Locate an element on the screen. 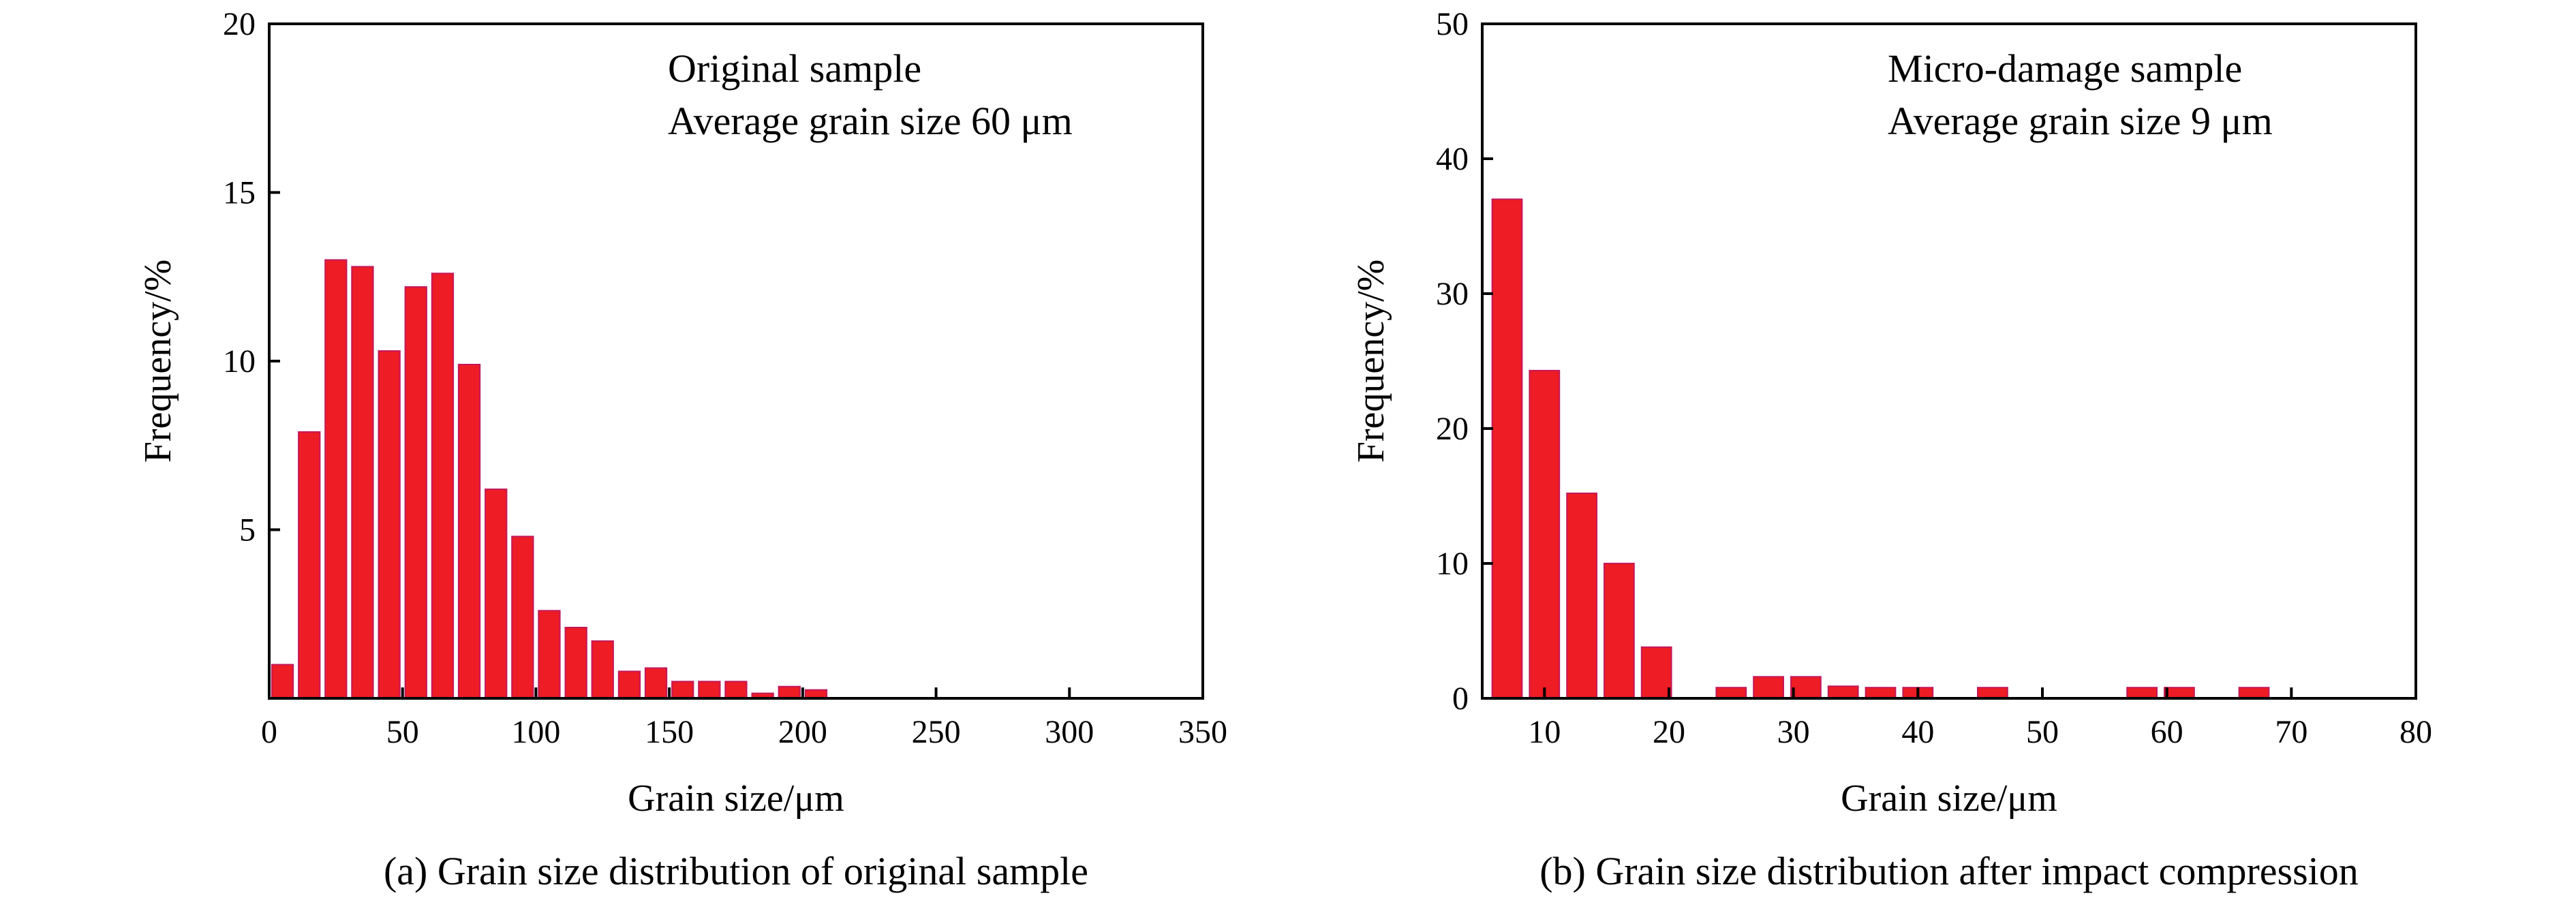  panel-b-y-tick-labels: 0 10 20 30 40 50 is located at coordinates (1452, 361).